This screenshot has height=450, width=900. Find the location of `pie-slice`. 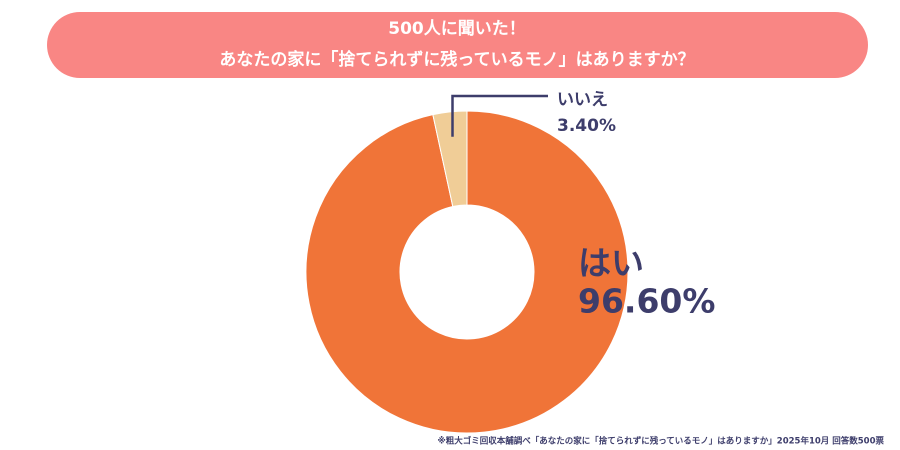

pie-slice is located at coordinates (450, 159).